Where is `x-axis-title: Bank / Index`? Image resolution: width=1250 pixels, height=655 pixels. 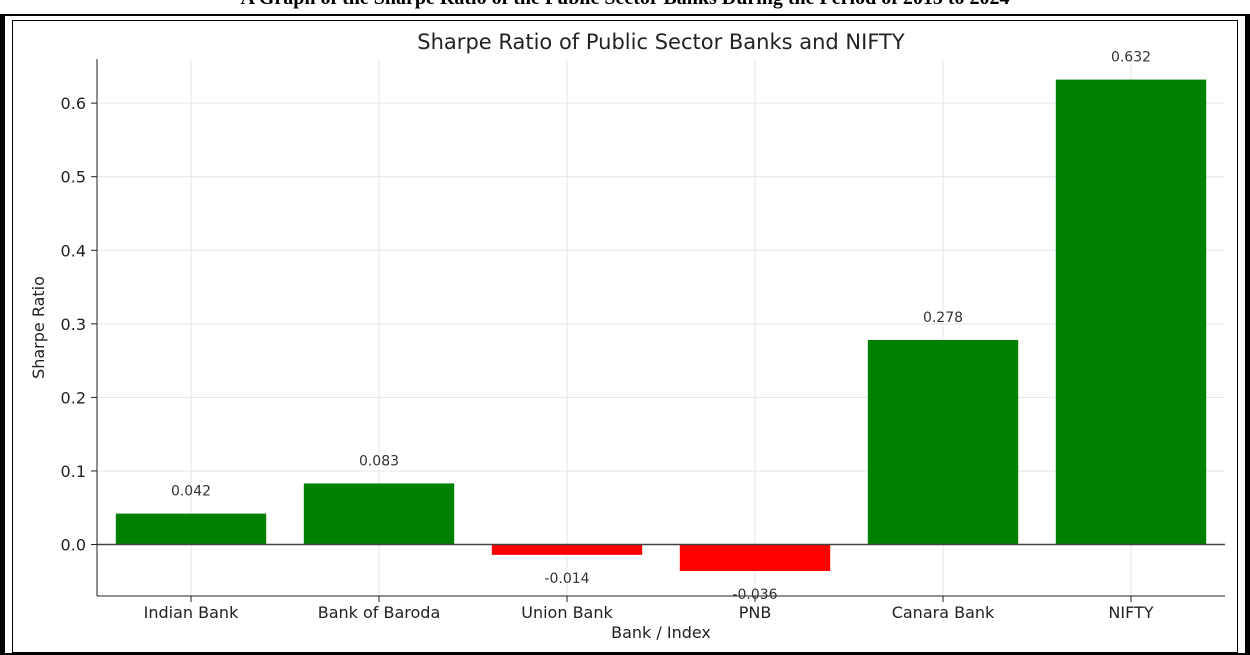
x-axis-title: Bank / Index is located at coordinates (661, 632).